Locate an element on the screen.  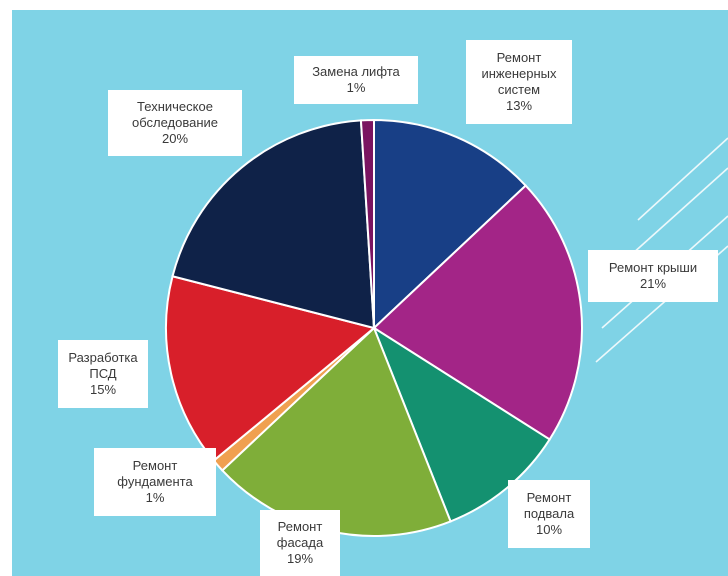
data-label-text: обследование is located at coordinates (175, 122).